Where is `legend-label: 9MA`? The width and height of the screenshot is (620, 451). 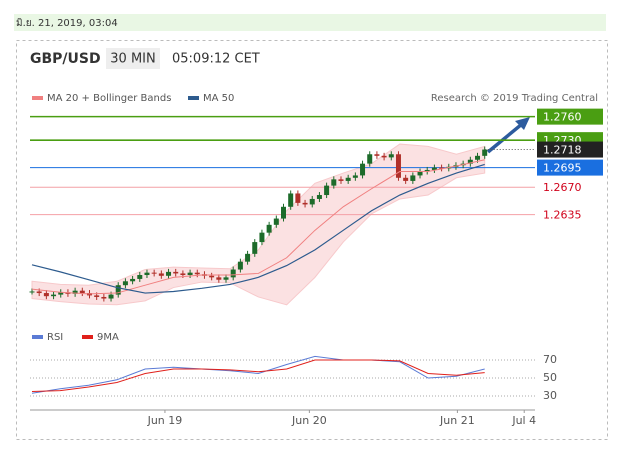
legend-label: 9MA is located at coordinates (108, 337).